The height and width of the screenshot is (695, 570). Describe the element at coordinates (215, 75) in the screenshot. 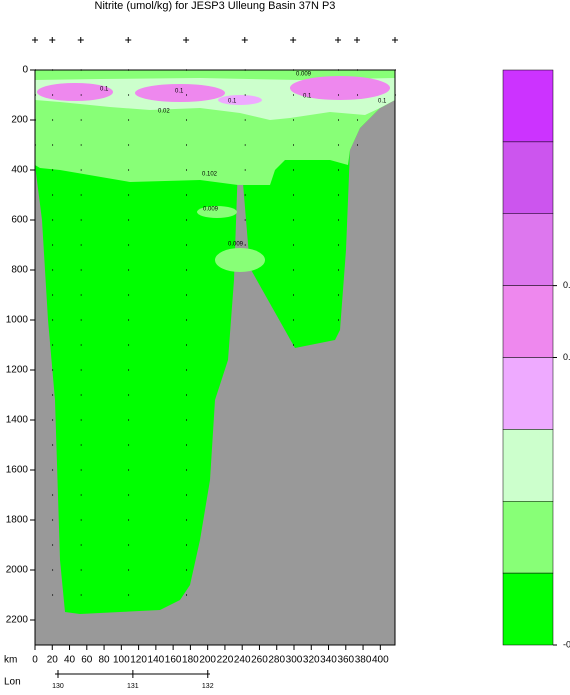

I see `layer-top` at that location.